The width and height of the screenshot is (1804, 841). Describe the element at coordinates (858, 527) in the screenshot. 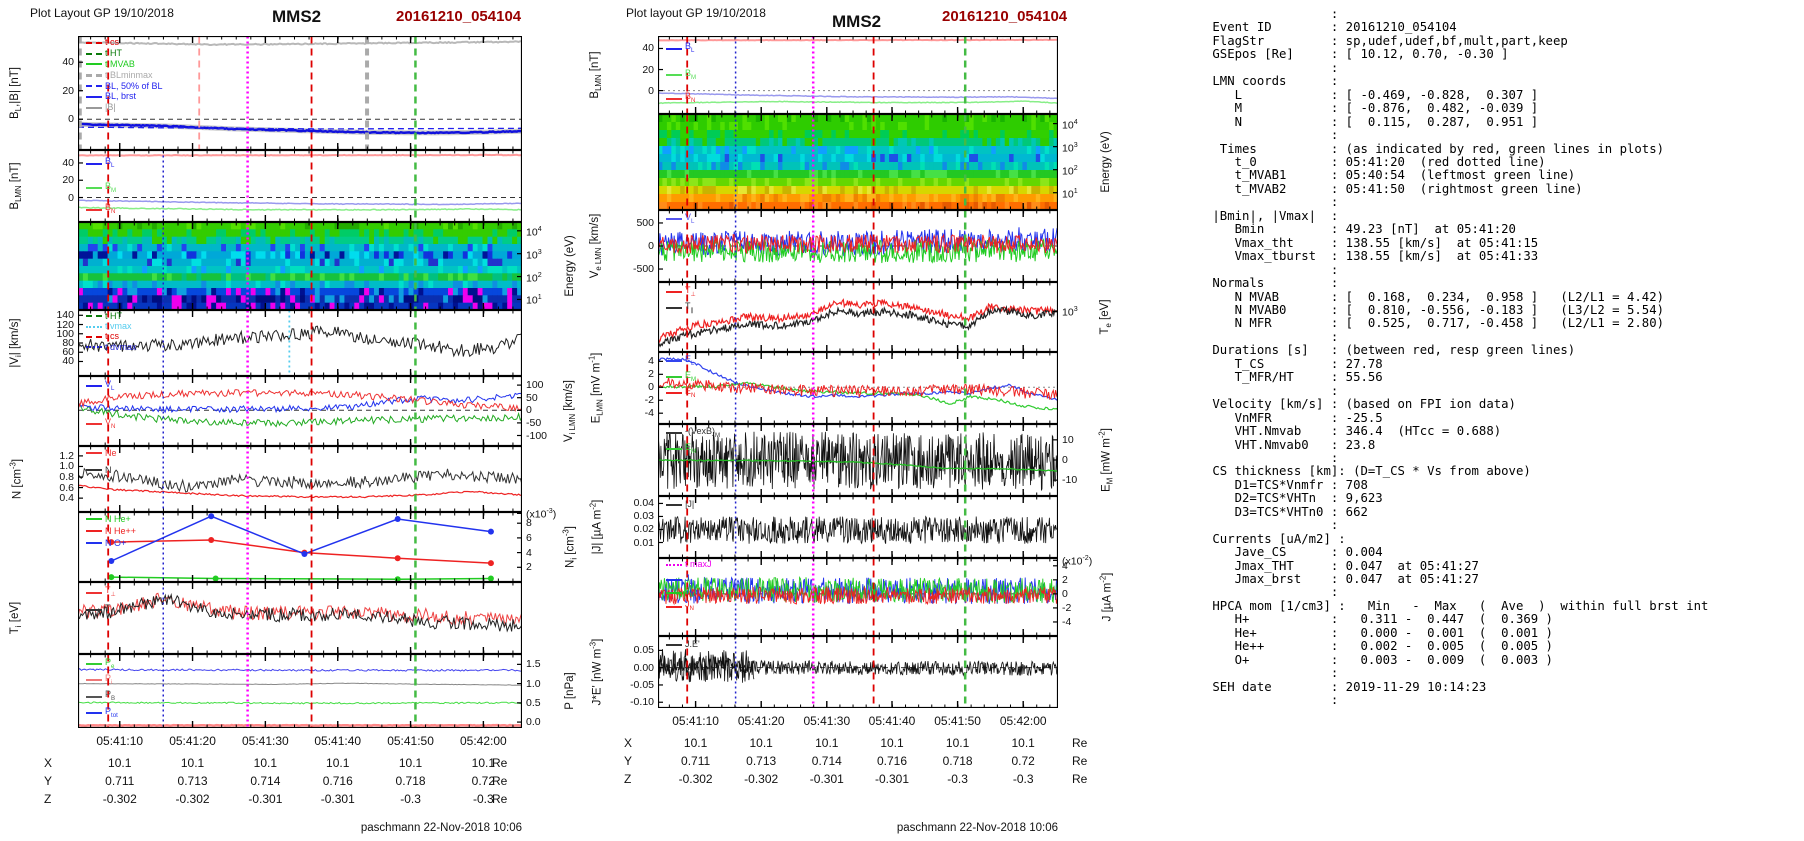

I see `middle-panel-j-mag` at that location.